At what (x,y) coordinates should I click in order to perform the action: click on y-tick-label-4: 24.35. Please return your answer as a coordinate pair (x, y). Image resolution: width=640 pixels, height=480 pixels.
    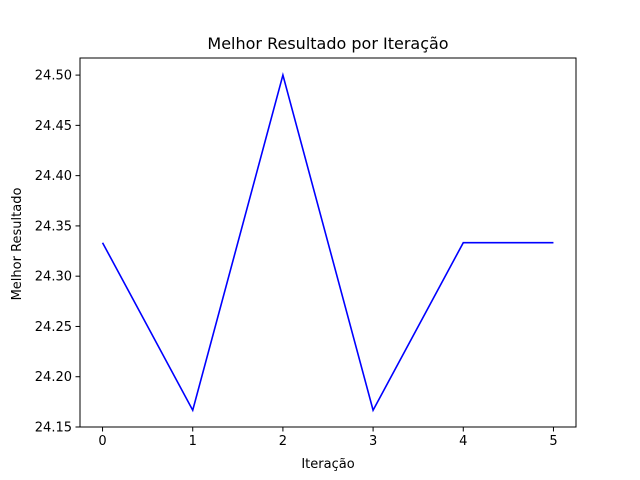
    Looking at the image, I should click on (53, 226).